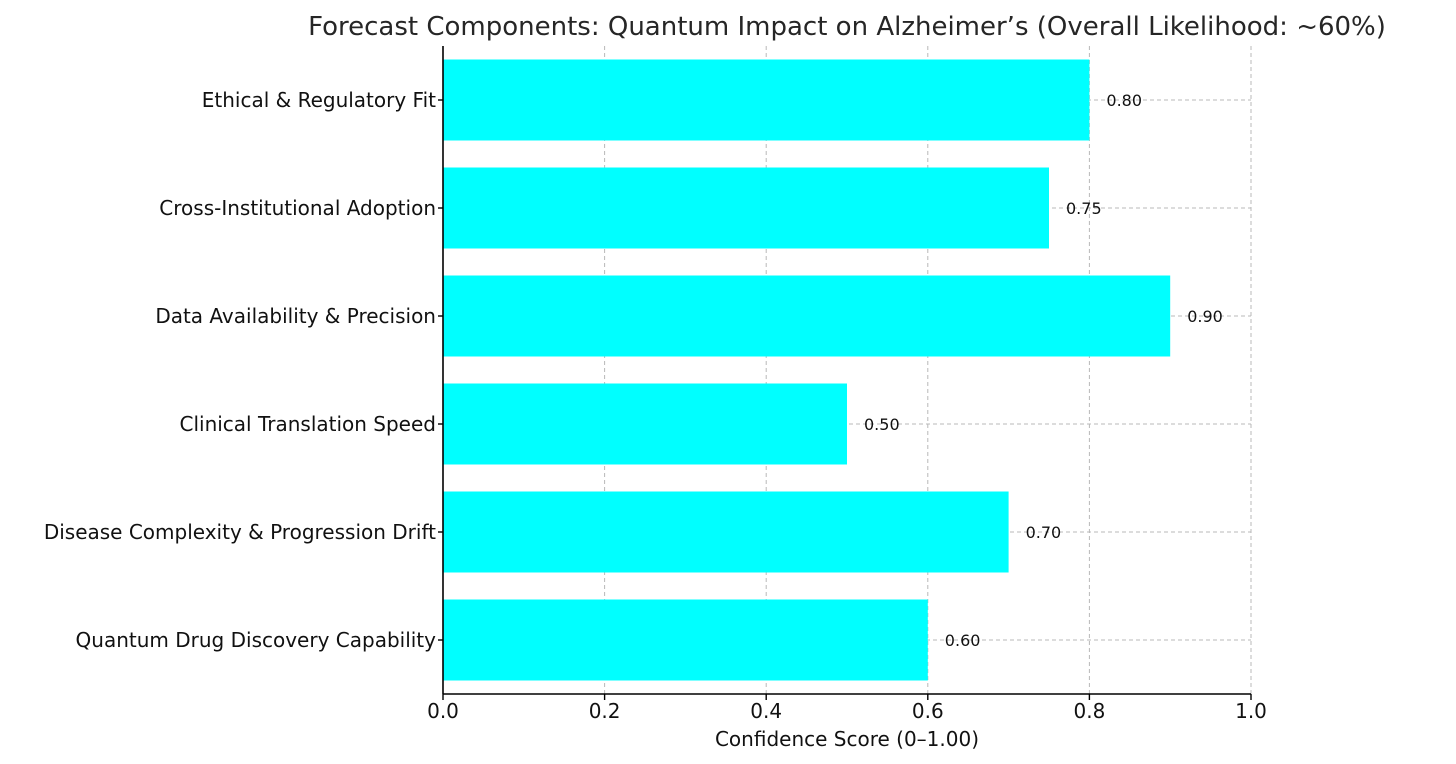 This screenshot has width=1456, height=764. What do you see at coordinates (847, 711) in the screenshot?
I see `x-tick-labels: 0.0 0.2 0.4 0.6 0.8 1.0` at bounding box center [847, 711].